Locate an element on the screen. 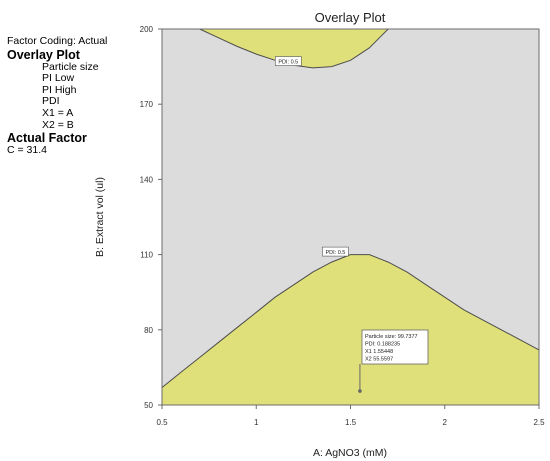  flag-point is located at coordinates (360, 391).